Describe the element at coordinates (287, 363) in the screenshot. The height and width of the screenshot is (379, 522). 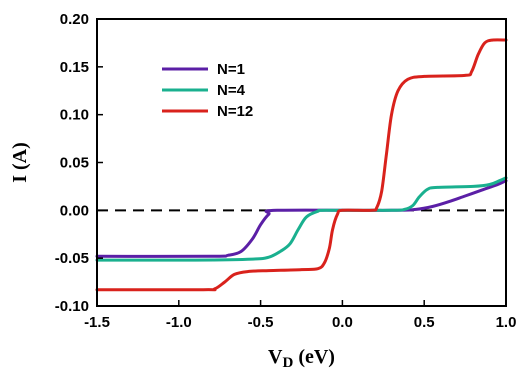
I see `x-axis-label-subscript: D` at that location.